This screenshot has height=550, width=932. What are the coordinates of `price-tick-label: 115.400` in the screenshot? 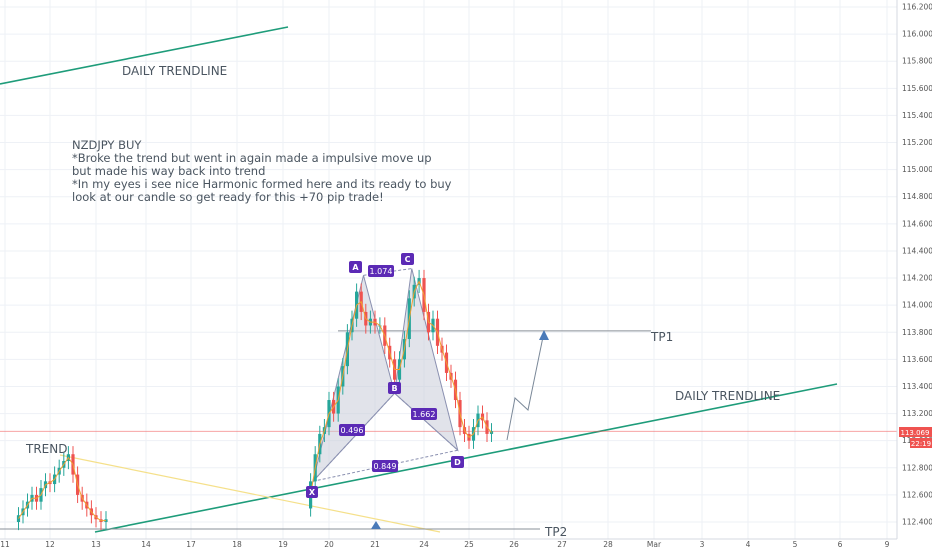 It's located at (917, 115).